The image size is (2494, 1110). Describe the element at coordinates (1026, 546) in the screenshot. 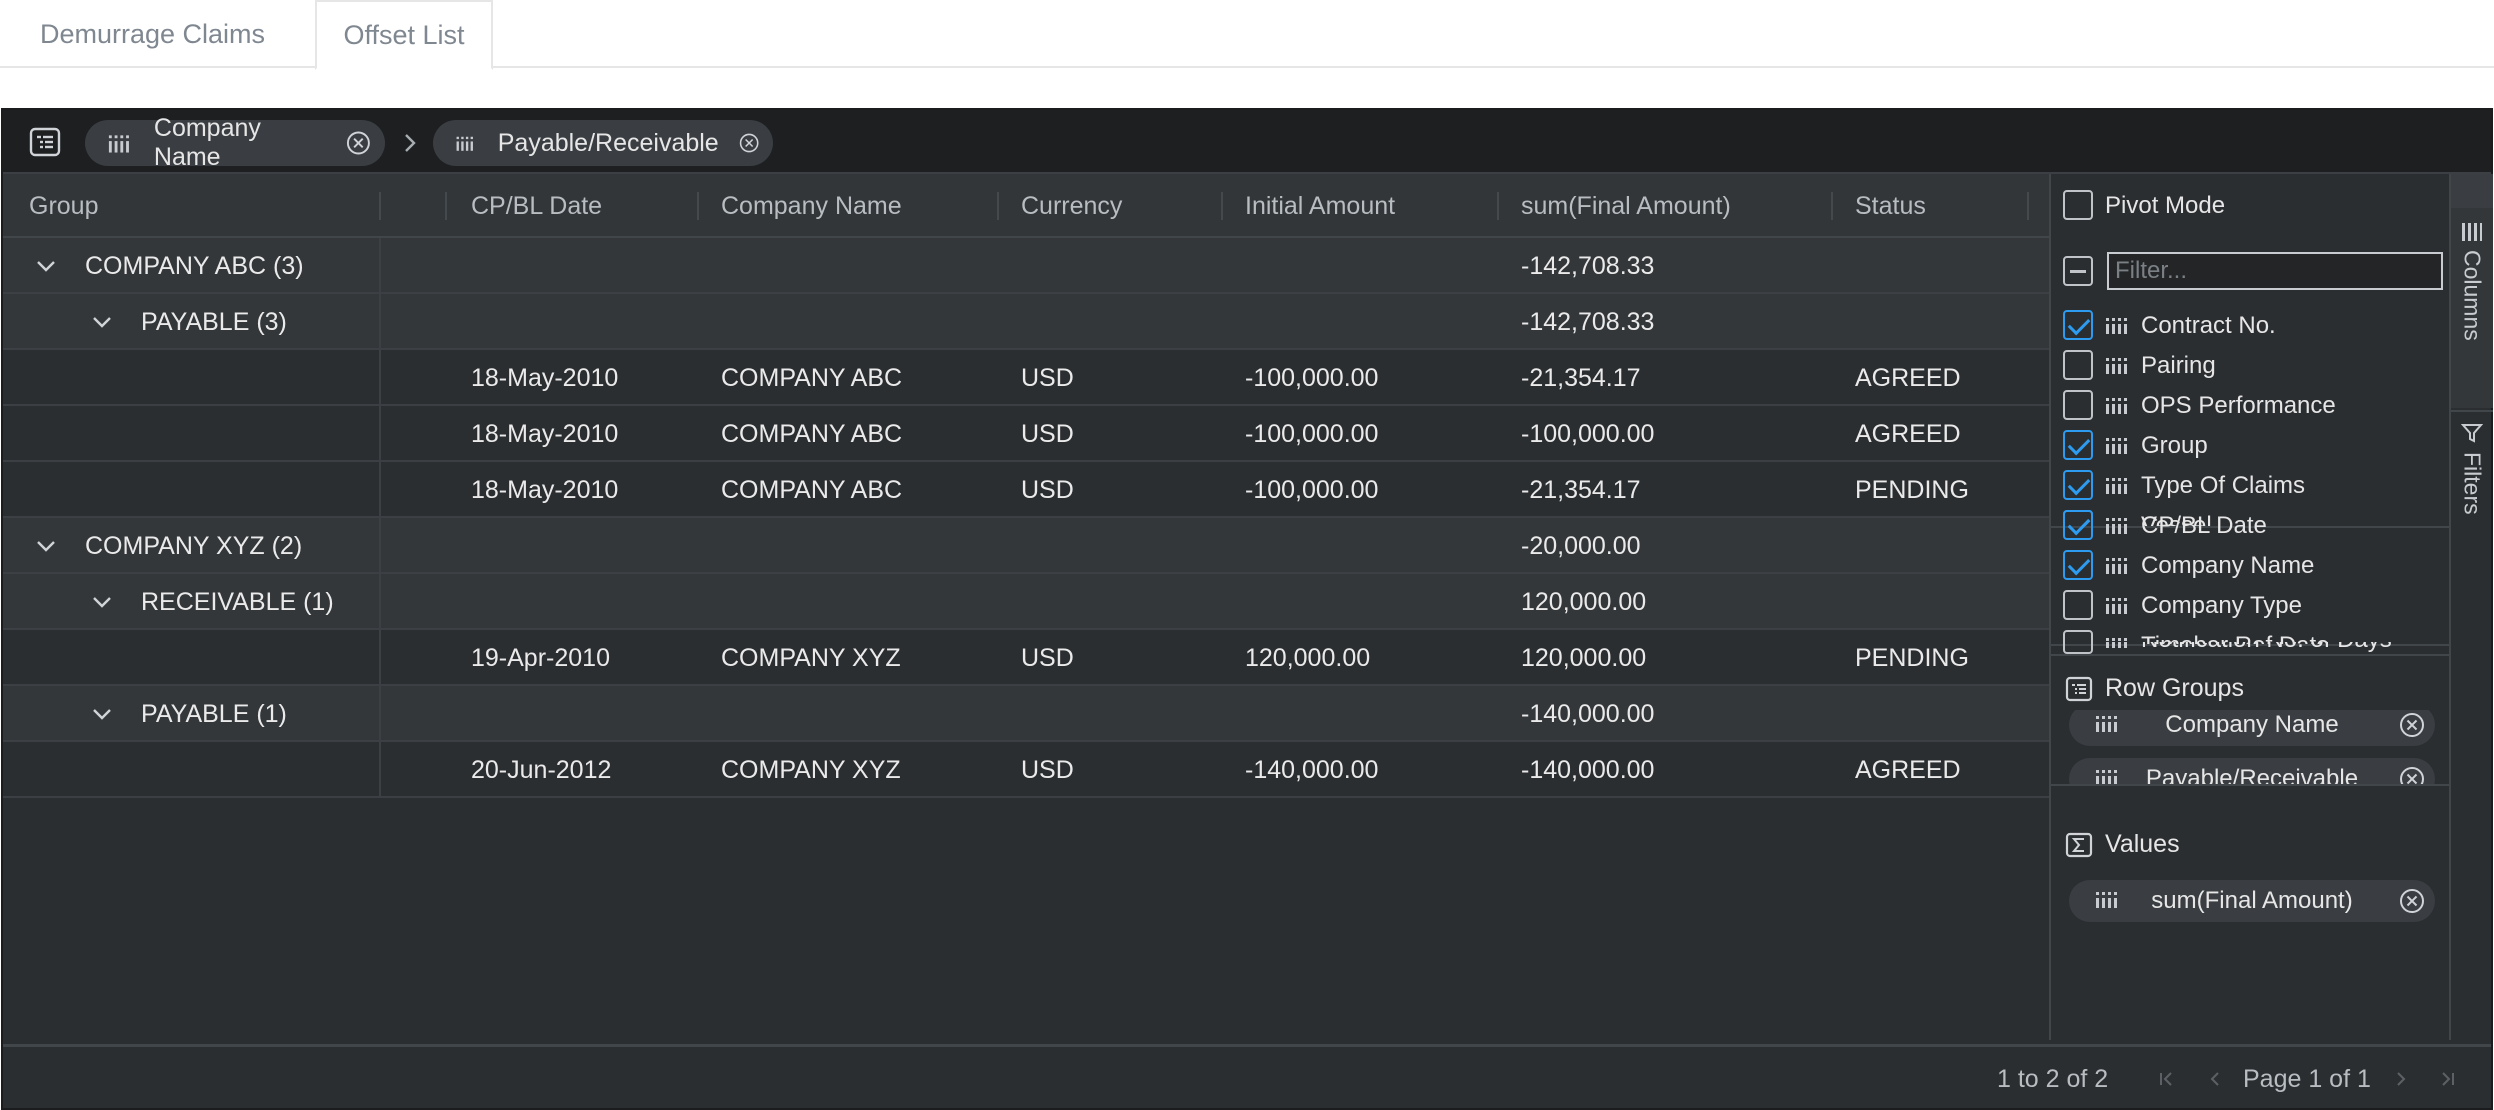

I see `table-row-group: COMPANY XYZ (2) -20,000.00` at that location.